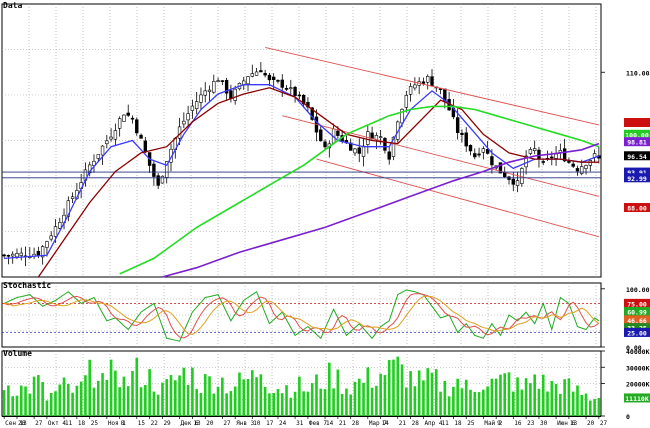 This screenshot has width=650, height=428. I want to click on price-value-tag: 98.81, so click(637, 143).